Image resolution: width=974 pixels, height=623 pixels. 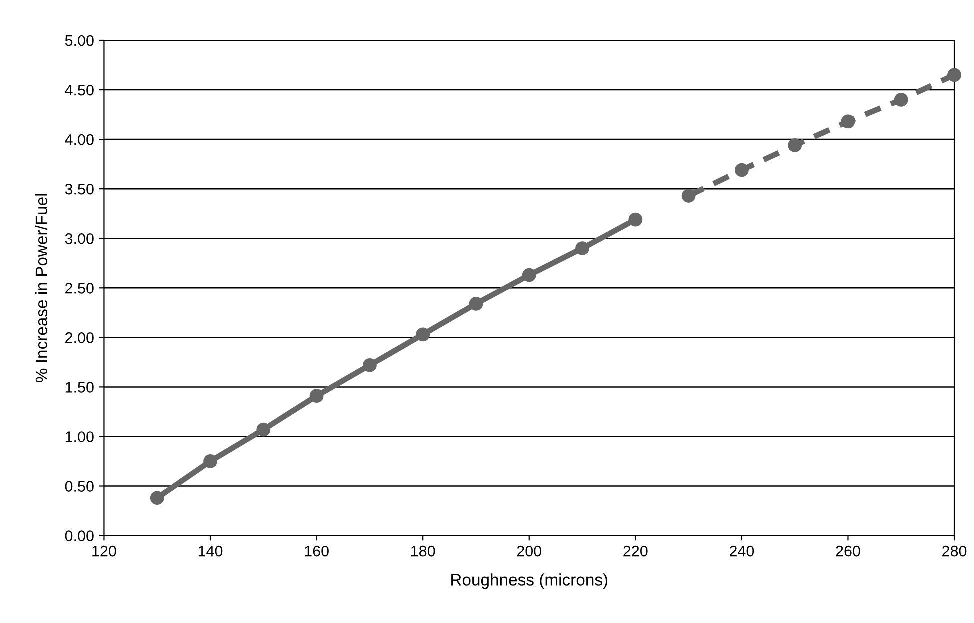 What do you see at coordinates (79, 536) in the screenshot?
I see `y-tick-label: 0.00` at bounding box center [79, 536].